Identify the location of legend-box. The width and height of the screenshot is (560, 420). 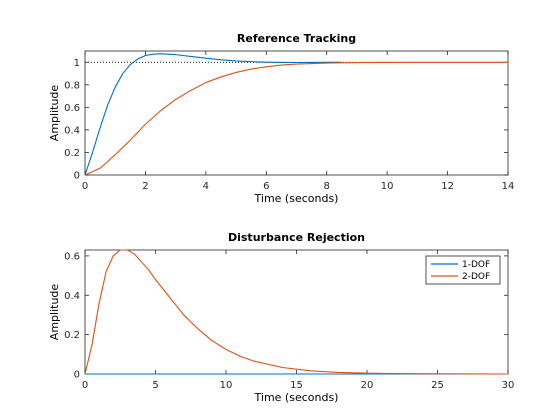
(463, 270).